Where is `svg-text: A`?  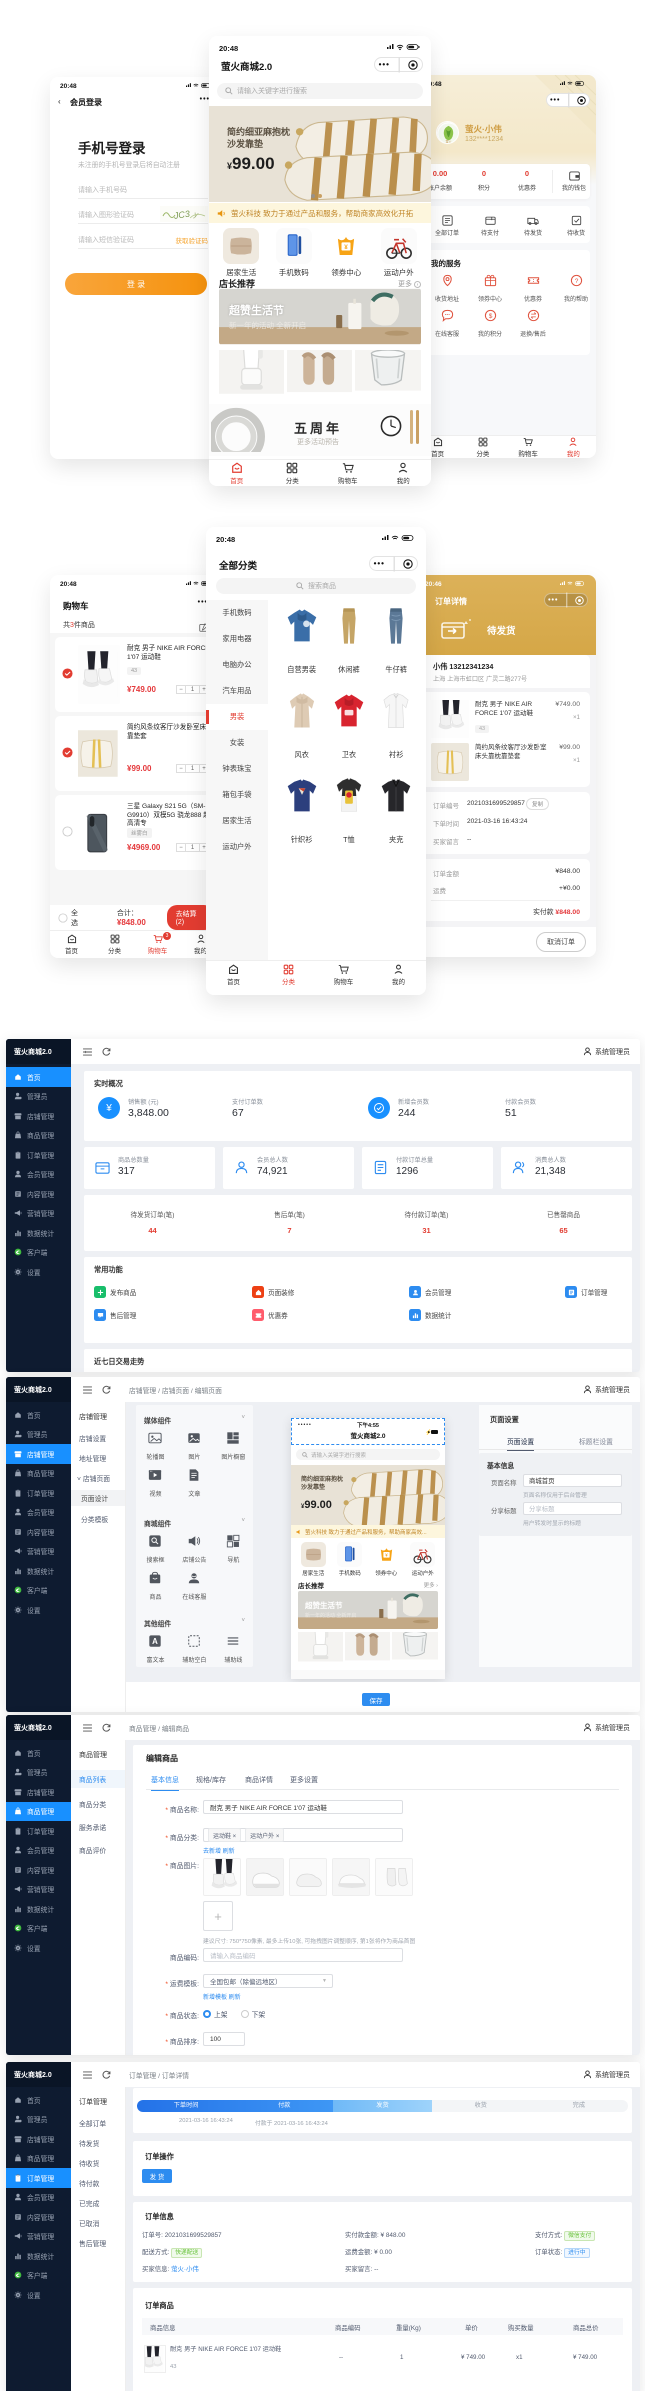 svg-text: A is located at coordinates (156, 1641).